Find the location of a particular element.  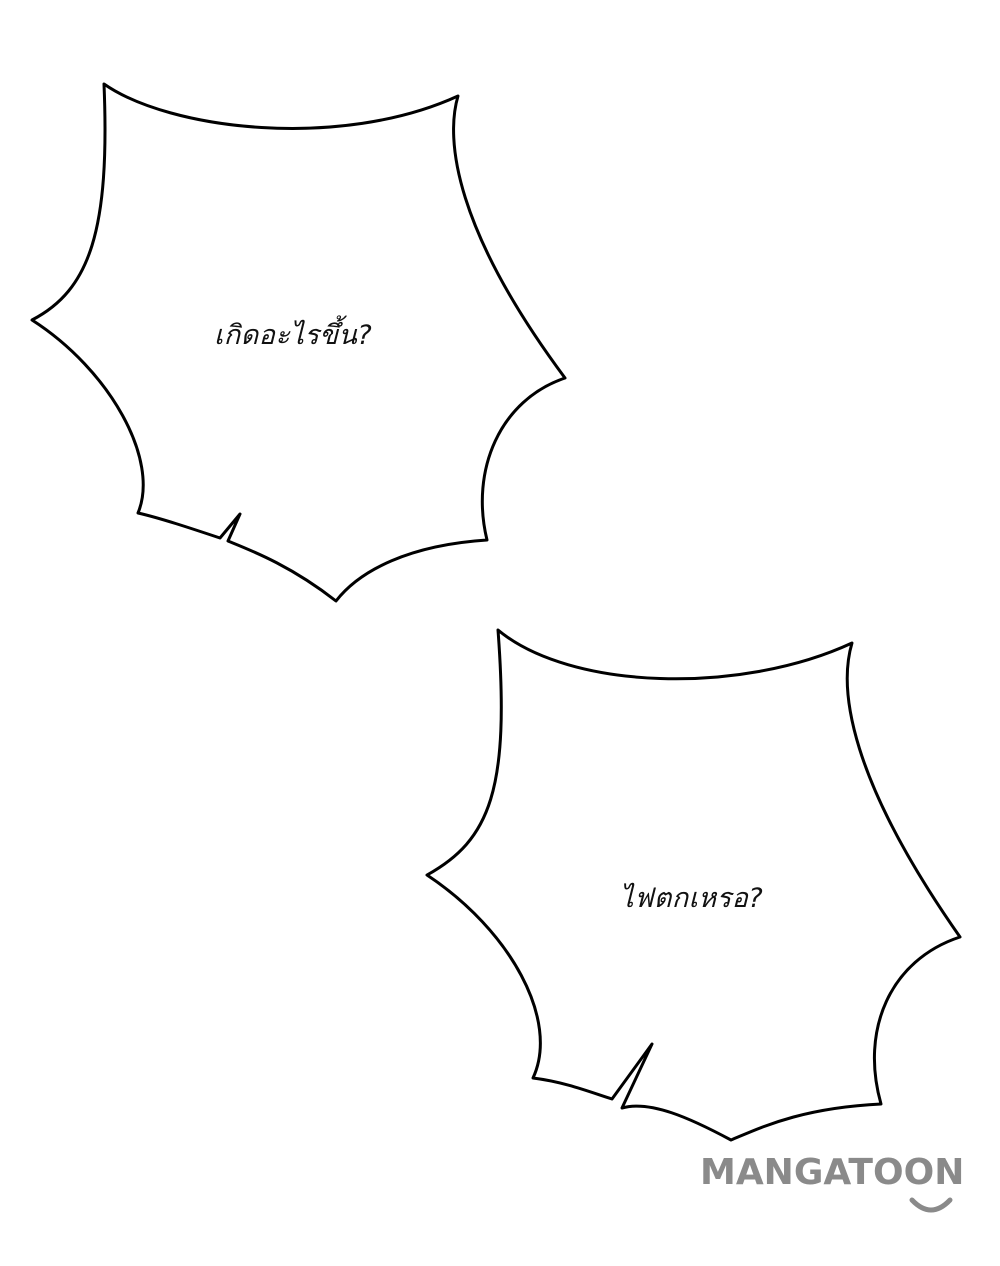

bubble-2-text: ไฟตกเหรอ? is located at coordinates (692, 898).